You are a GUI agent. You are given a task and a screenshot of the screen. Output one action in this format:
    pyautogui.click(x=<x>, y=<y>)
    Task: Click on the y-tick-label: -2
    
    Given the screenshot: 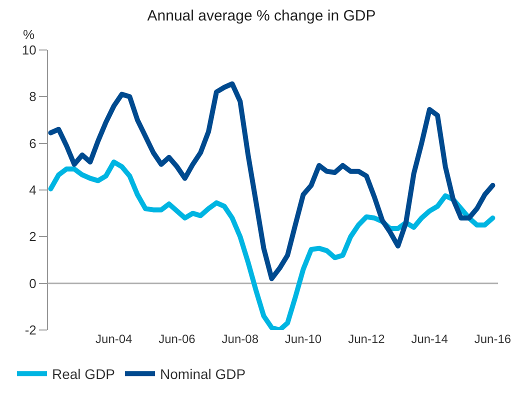 What is the action you would take?
    pyautogui.click(x=30, y=330)
    